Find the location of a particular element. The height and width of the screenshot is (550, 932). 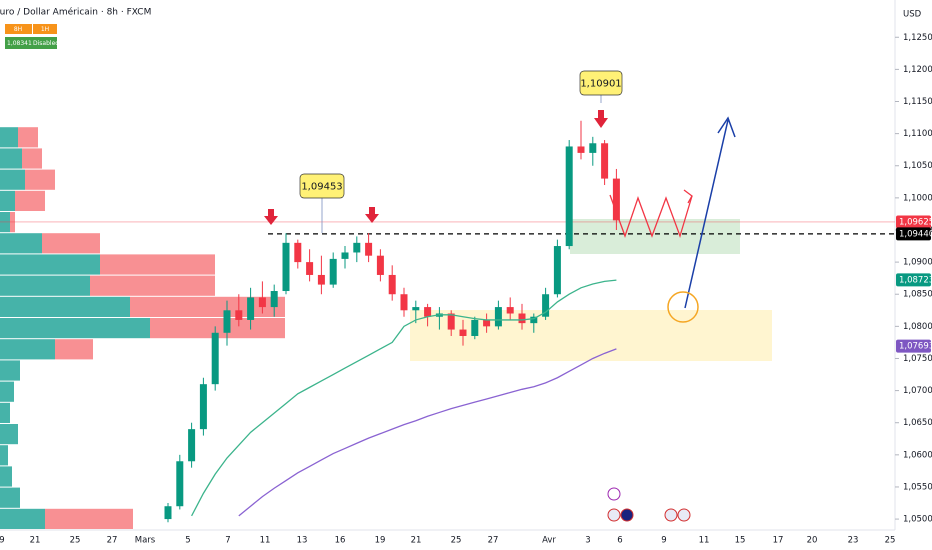

currency-label: USD is located at coordinates (912, 15).